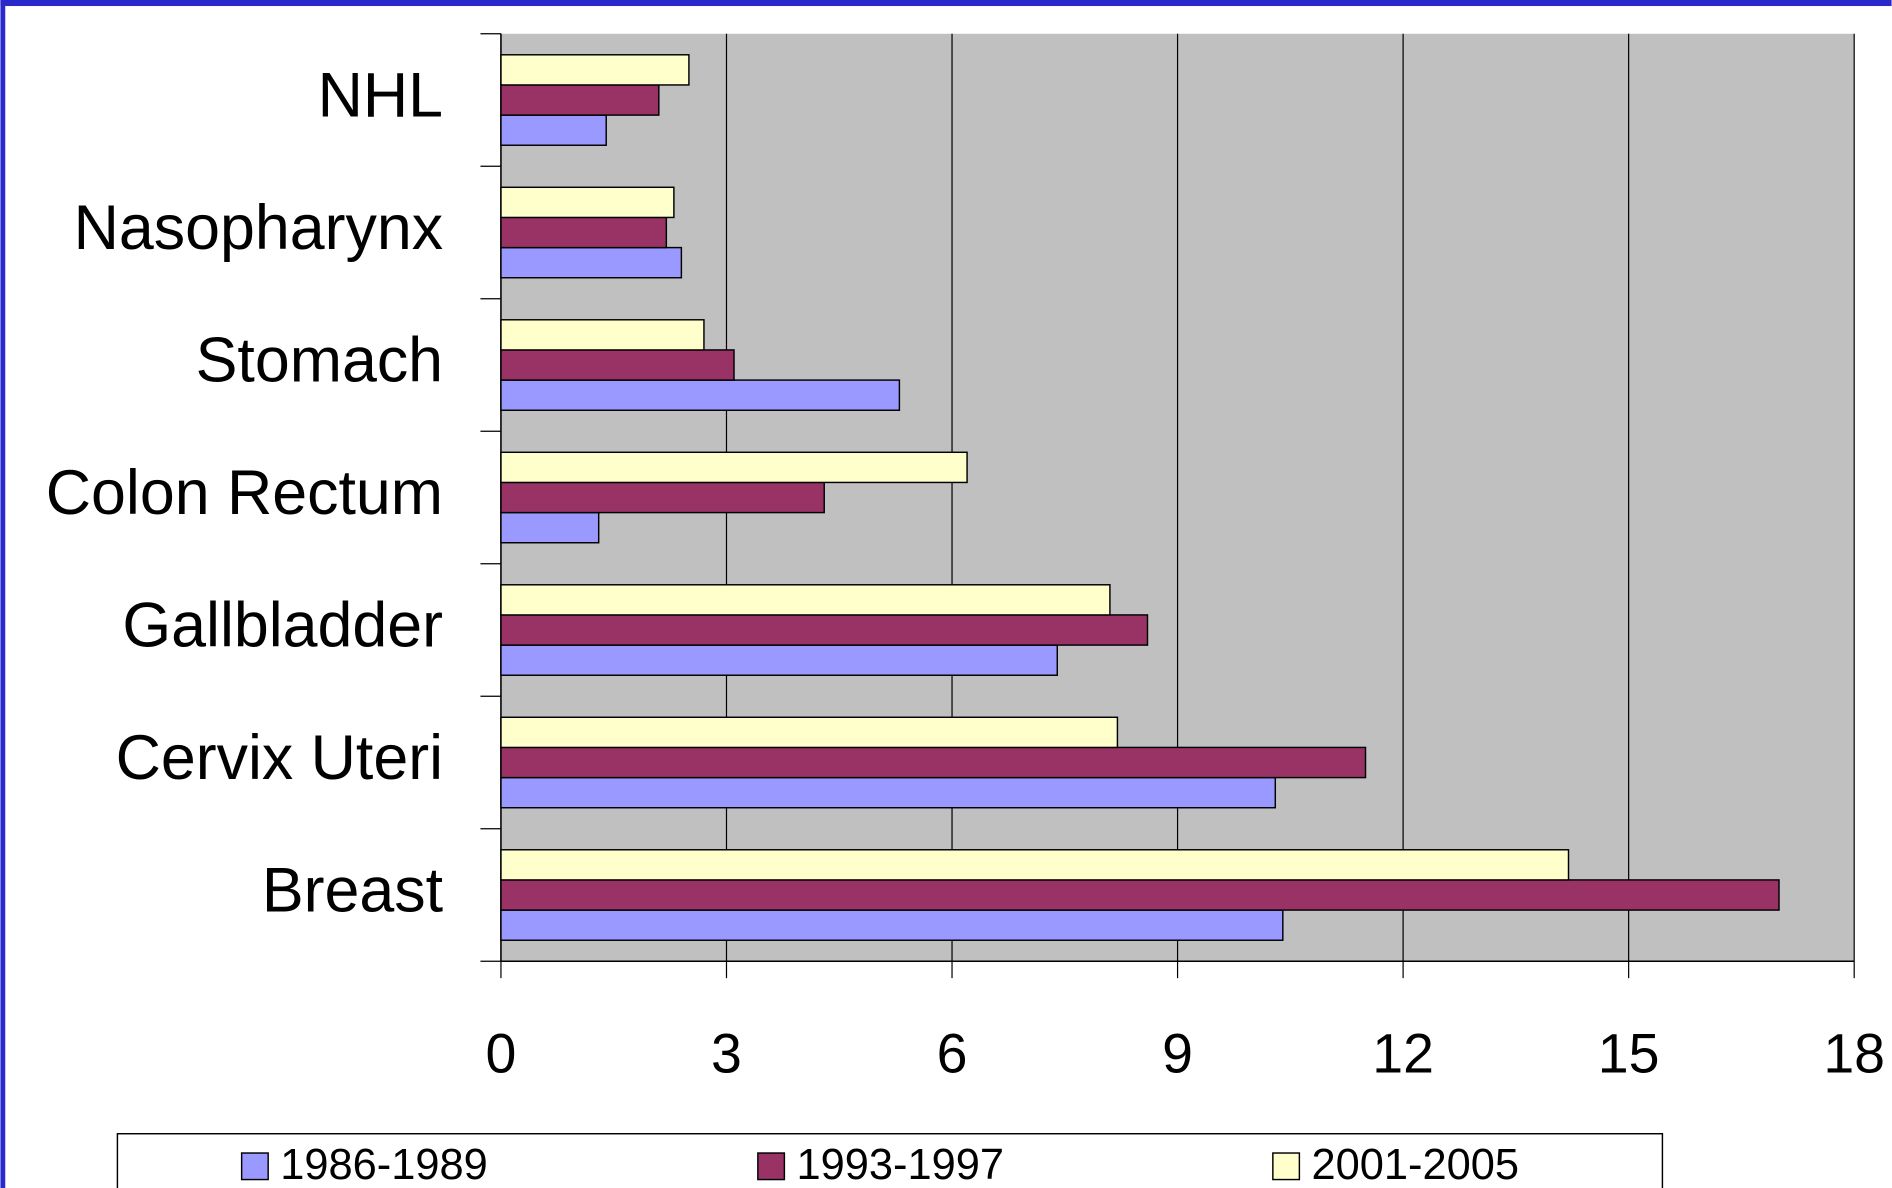 This screenshot has height=1188, width=1892. Describe the element at coordinates (952, 1053) in the screenshot. I see `x-tick-label: 6` at that location.